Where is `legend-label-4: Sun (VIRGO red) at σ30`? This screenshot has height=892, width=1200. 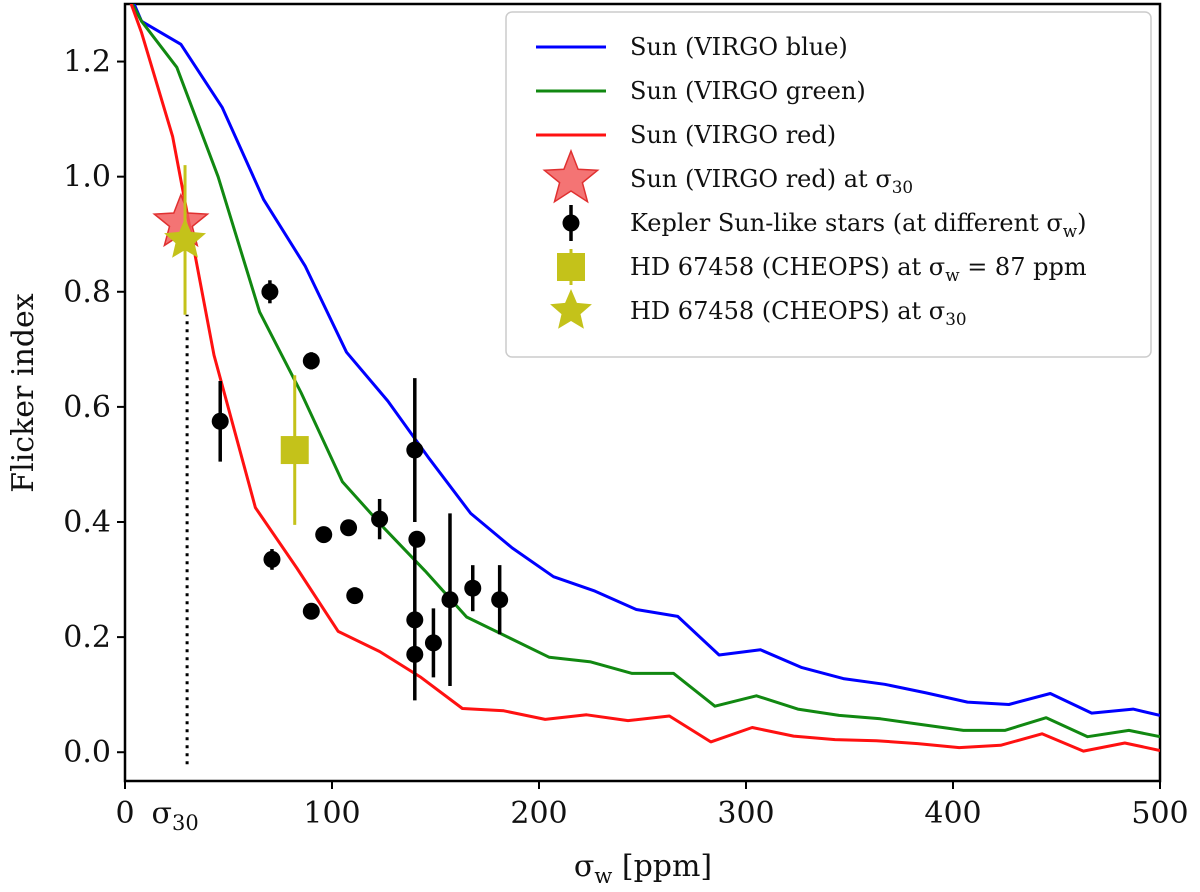
legend-label-4: Sun (VIRGO red) at σ30 is located at coordinates (771, 181).